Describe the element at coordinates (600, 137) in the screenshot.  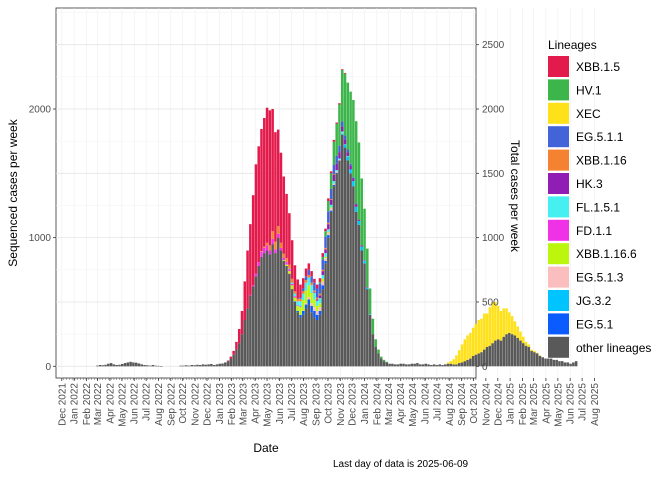
I see `legend-label-eg-5-1-1: EG.5.1.1` at that location.